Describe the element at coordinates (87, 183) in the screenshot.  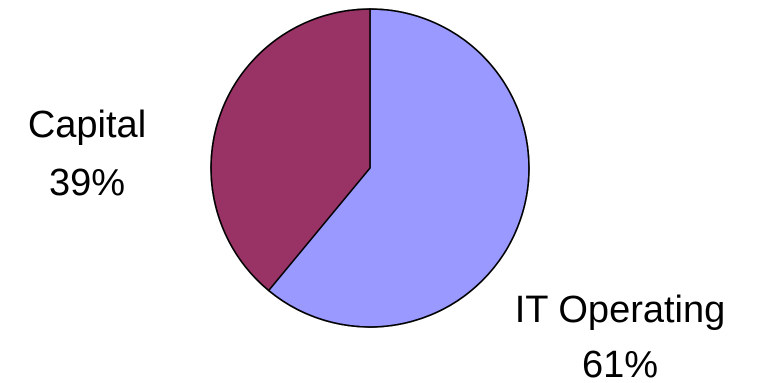
I see `slice-label-capital-percent: 39%` at that location.